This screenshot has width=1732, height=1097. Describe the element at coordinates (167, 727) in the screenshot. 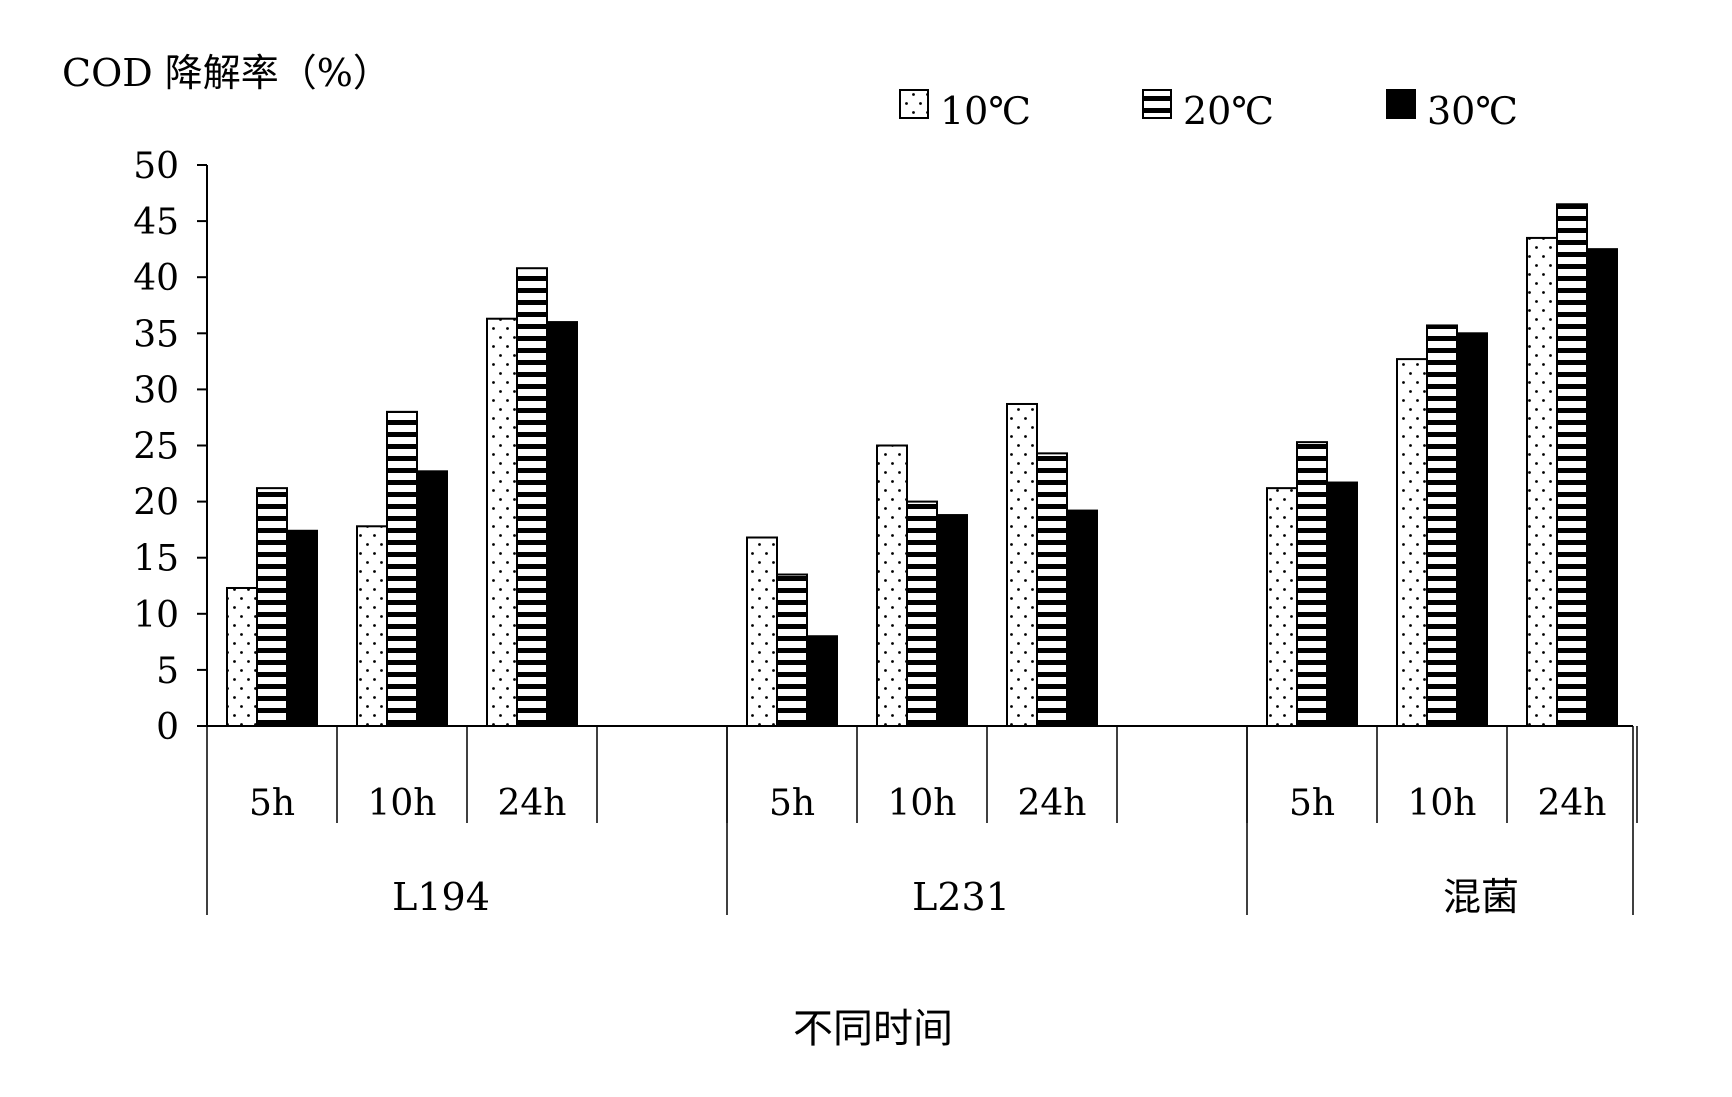

I see `y-tick-label: 0` at that location.